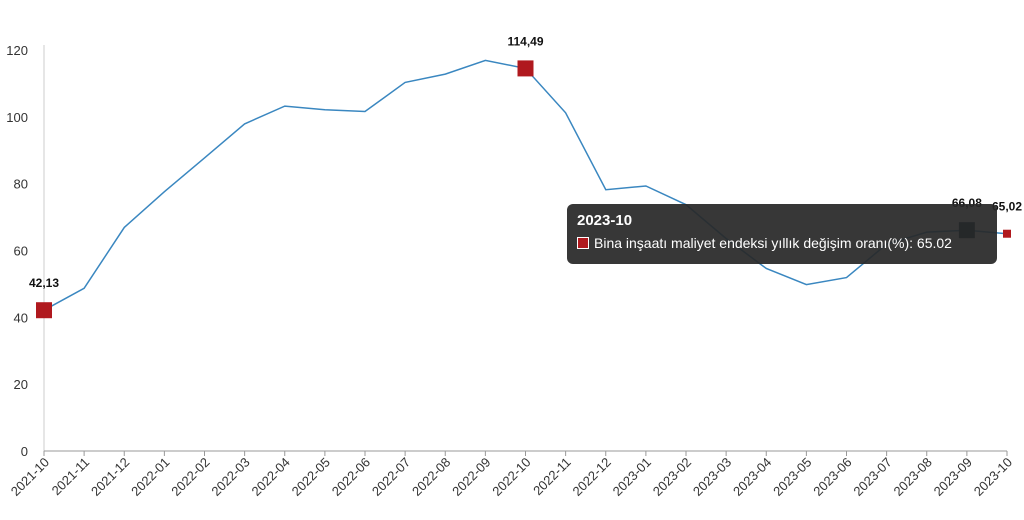  Describe the element at coordinates (672, 477) in the screenshot. I see `x-tick-label: 2023-02` at that location.